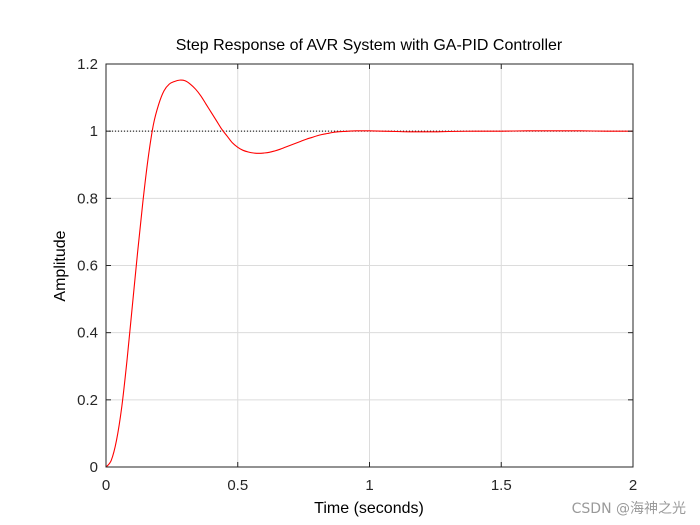 The height and width of the screenshot is (525, 700). I want to click on x-tick-label: 0.5, so click(237, 485).